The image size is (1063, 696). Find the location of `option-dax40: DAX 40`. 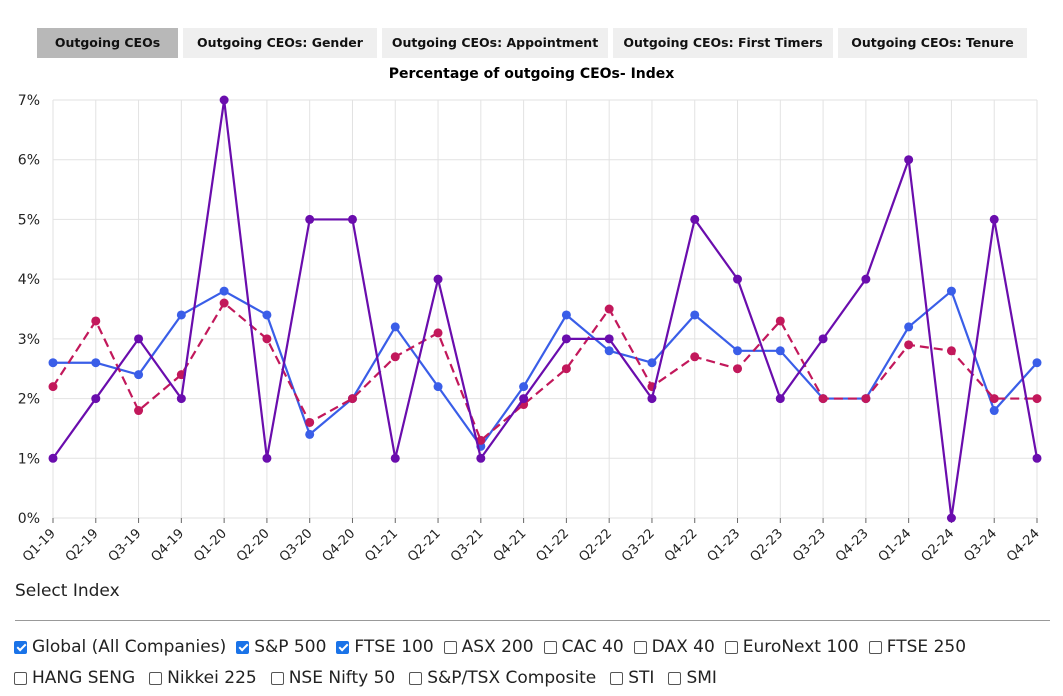

option-dax40: DAX 40 is located at coordinates (674, 647).